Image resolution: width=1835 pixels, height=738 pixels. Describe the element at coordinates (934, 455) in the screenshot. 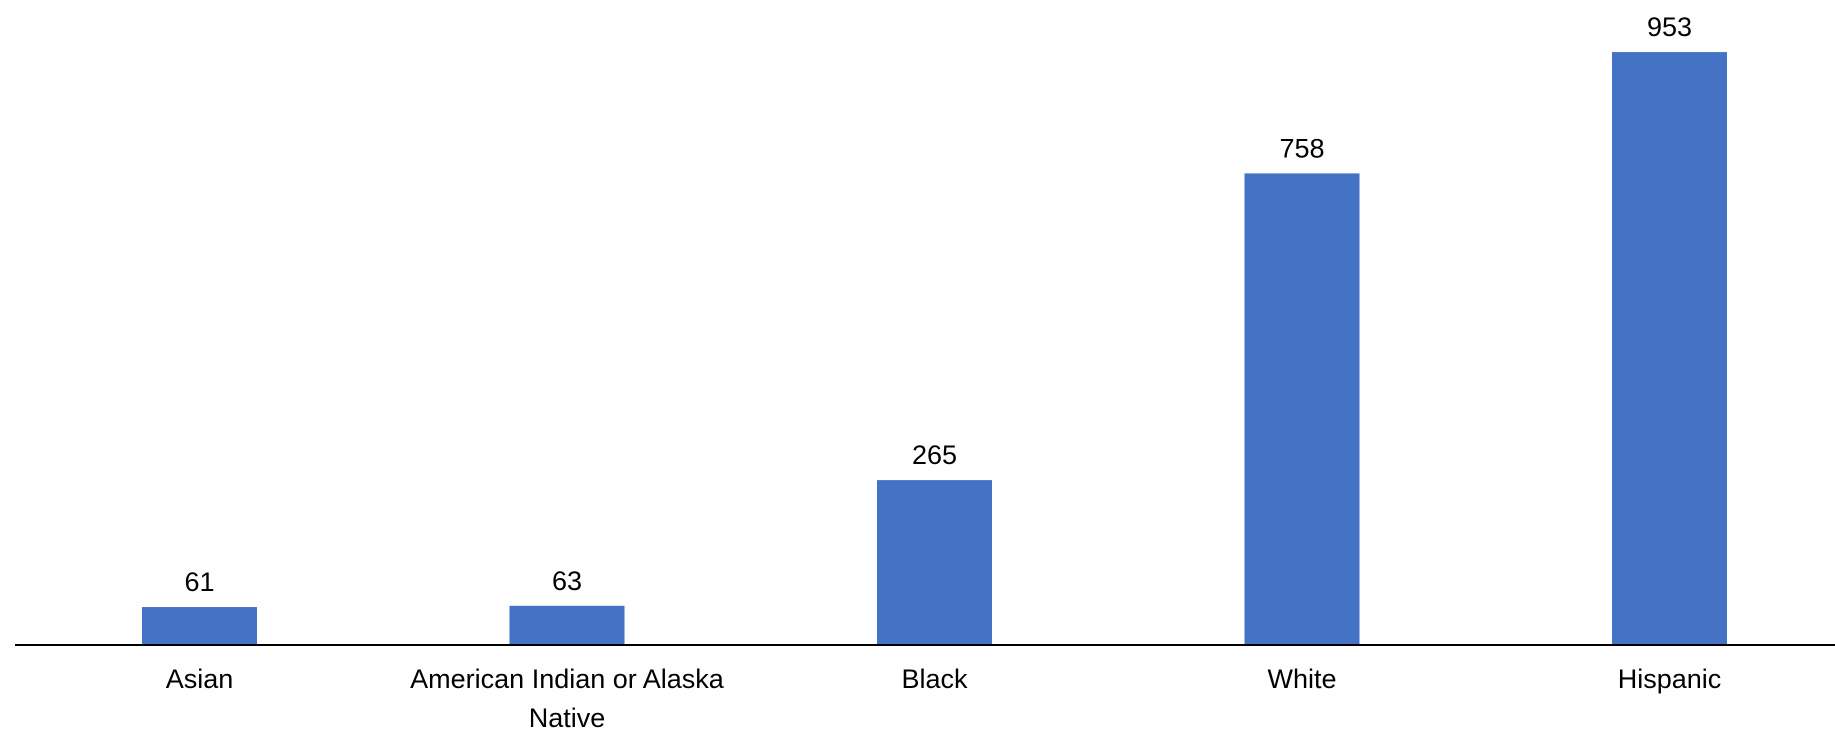

I see `data-label-black: 265` at that location.